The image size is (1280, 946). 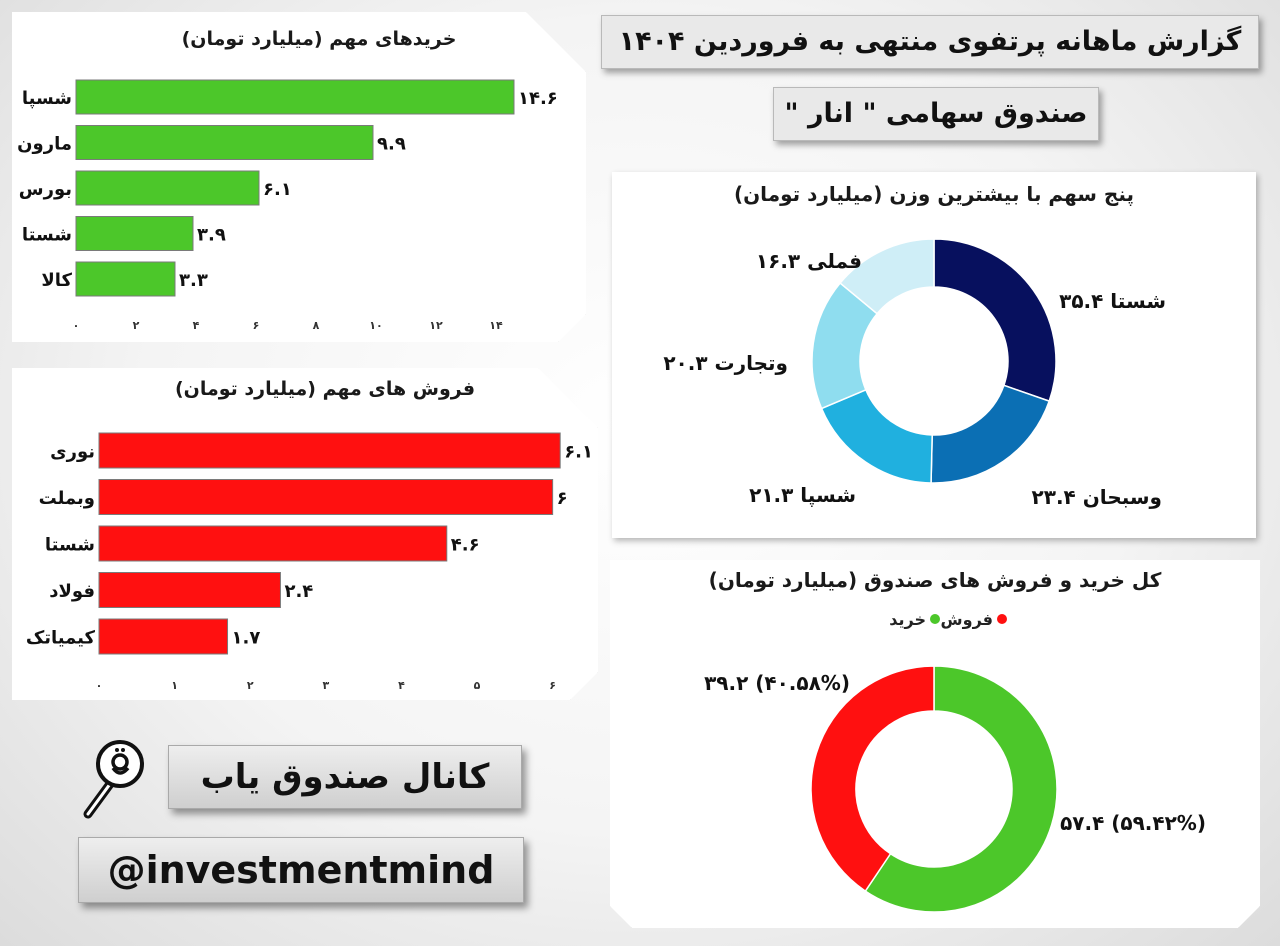 I want to click on channel-name: کانال صندوق یاب, so click(x=345, y=777).